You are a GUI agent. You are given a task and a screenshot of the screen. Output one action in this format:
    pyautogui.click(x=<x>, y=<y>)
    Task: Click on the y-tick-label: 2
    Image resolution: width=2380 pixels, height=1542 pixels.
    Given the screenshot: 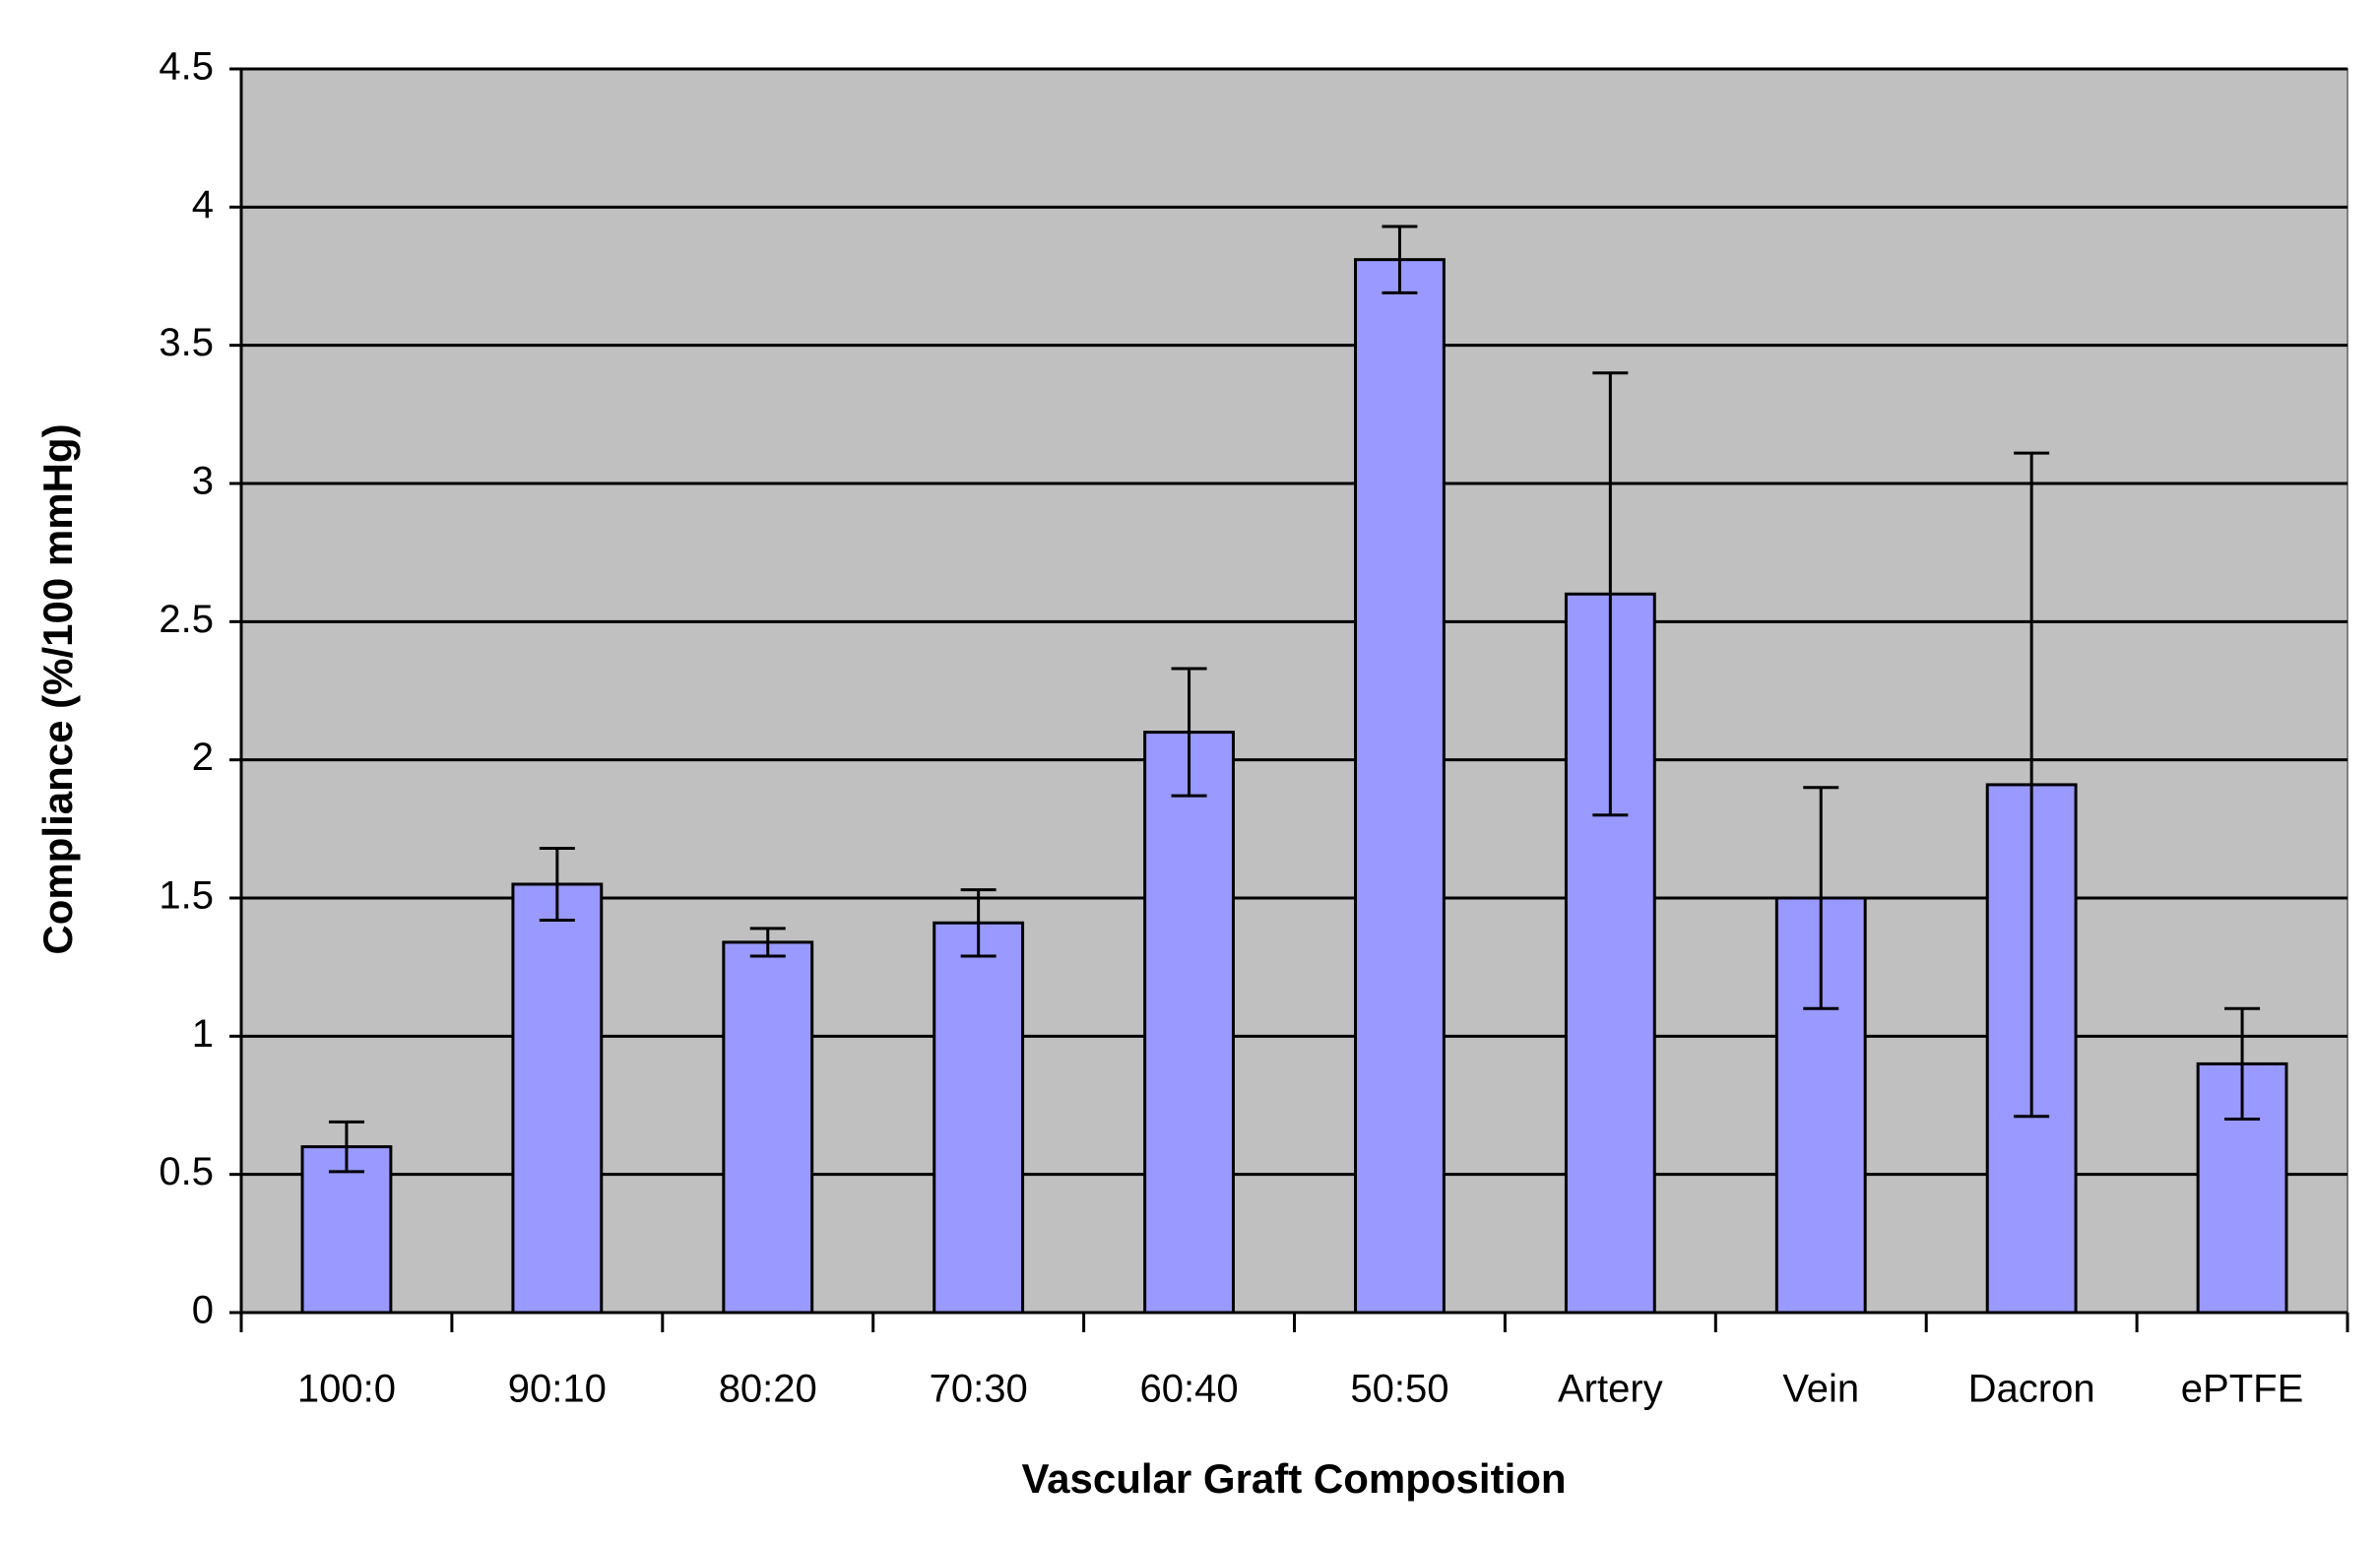 What is the action you would take?
    pyautogui.click(x=203, y=757)
    